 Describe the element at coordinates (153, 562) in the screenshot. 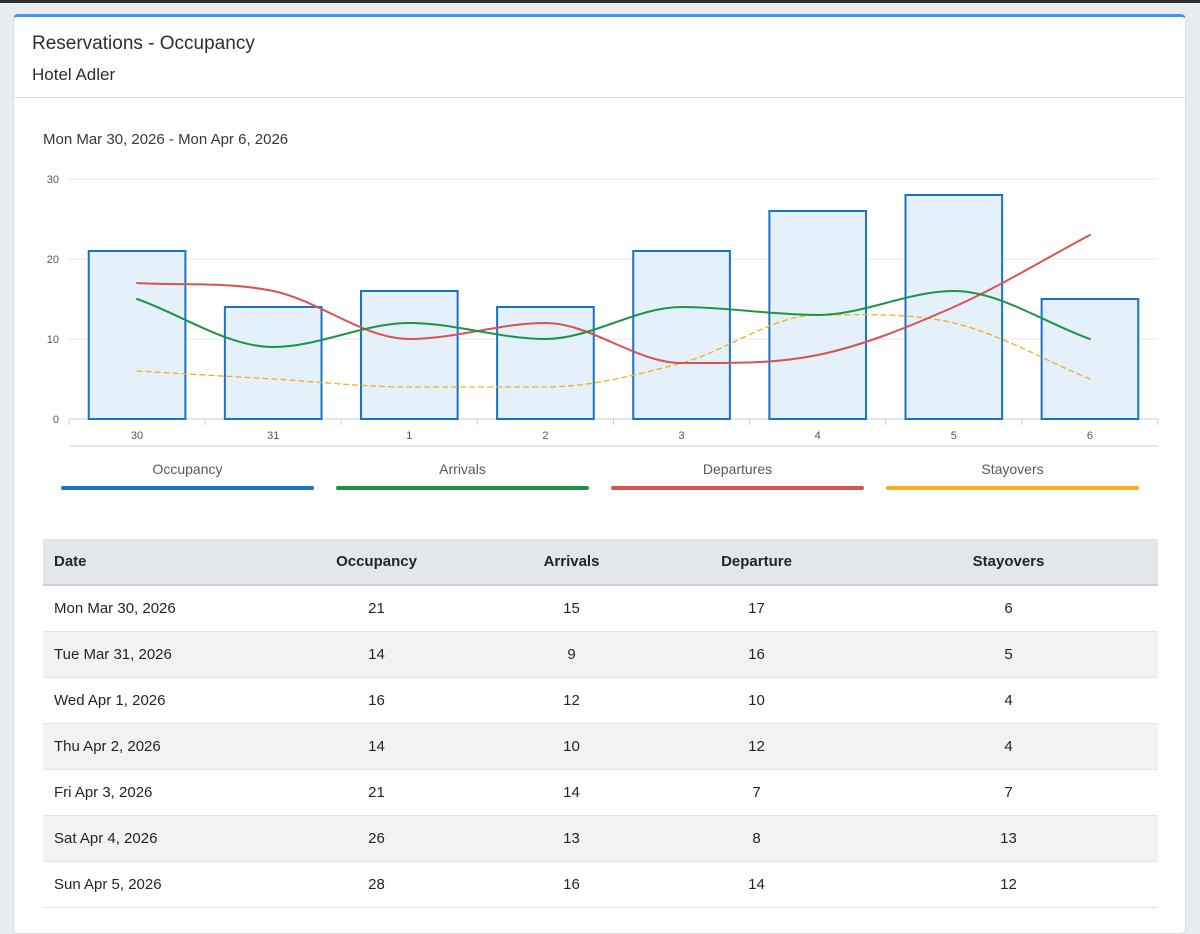

I see `column-header-date: Date` at that location.